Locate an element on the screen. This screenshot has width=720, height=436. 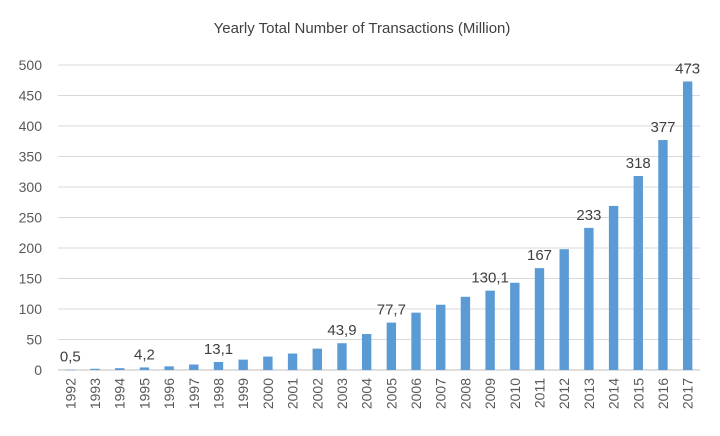
x-tick-label: 2007 is located at coordinates (441, 393).